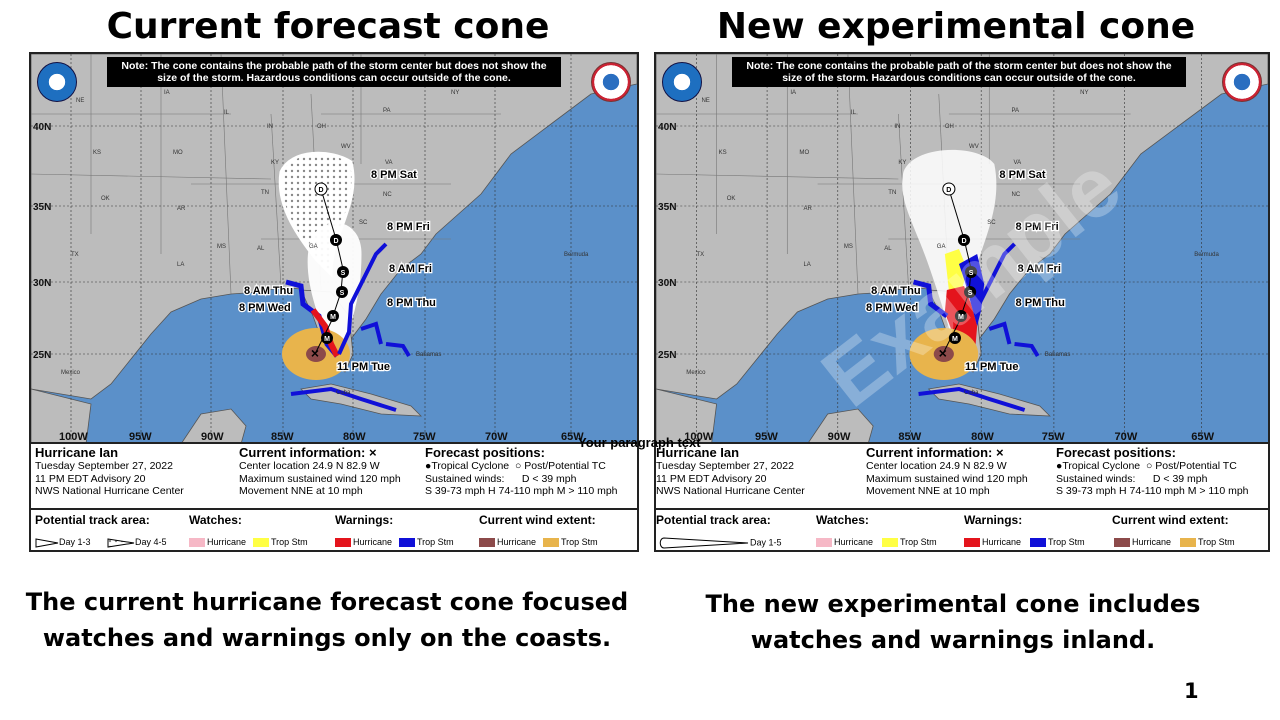 This screenshot has height=720, width=1280. I want to click on yucatan-land, so click(840, 426).